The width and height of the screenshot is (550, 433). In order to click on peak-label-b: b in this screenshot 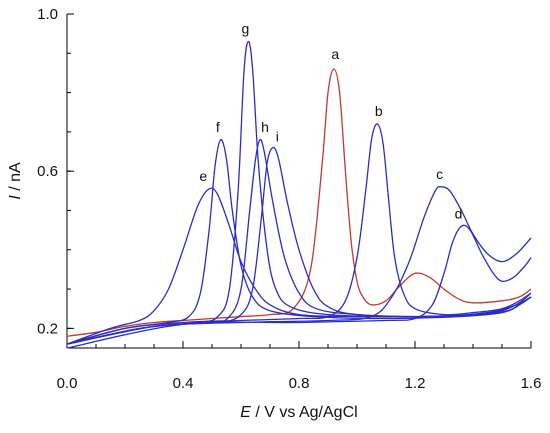, I will do `click(379, 111)`.